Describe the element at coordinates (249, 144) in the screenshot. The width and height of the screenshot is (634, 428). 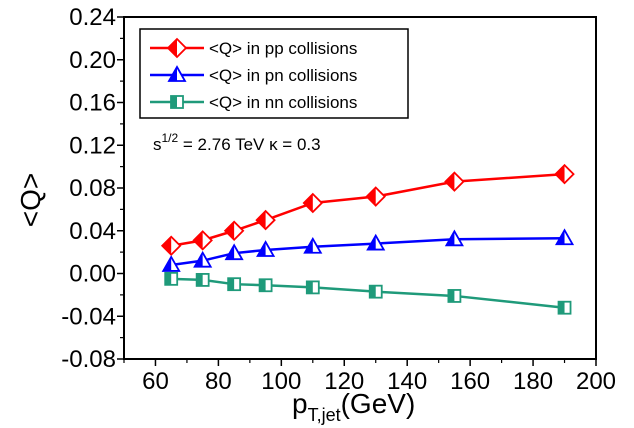
I see `annotation-value: = 2.76 TeV κ = 0.3` at that location.